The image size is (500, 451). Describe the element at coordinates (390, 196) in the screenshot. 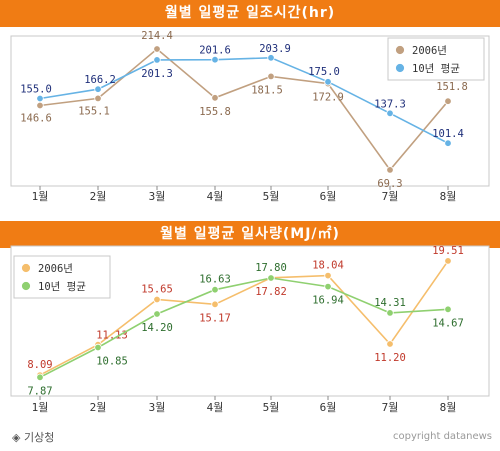

I see `chart1-x-tick-label: 7월` at that location.